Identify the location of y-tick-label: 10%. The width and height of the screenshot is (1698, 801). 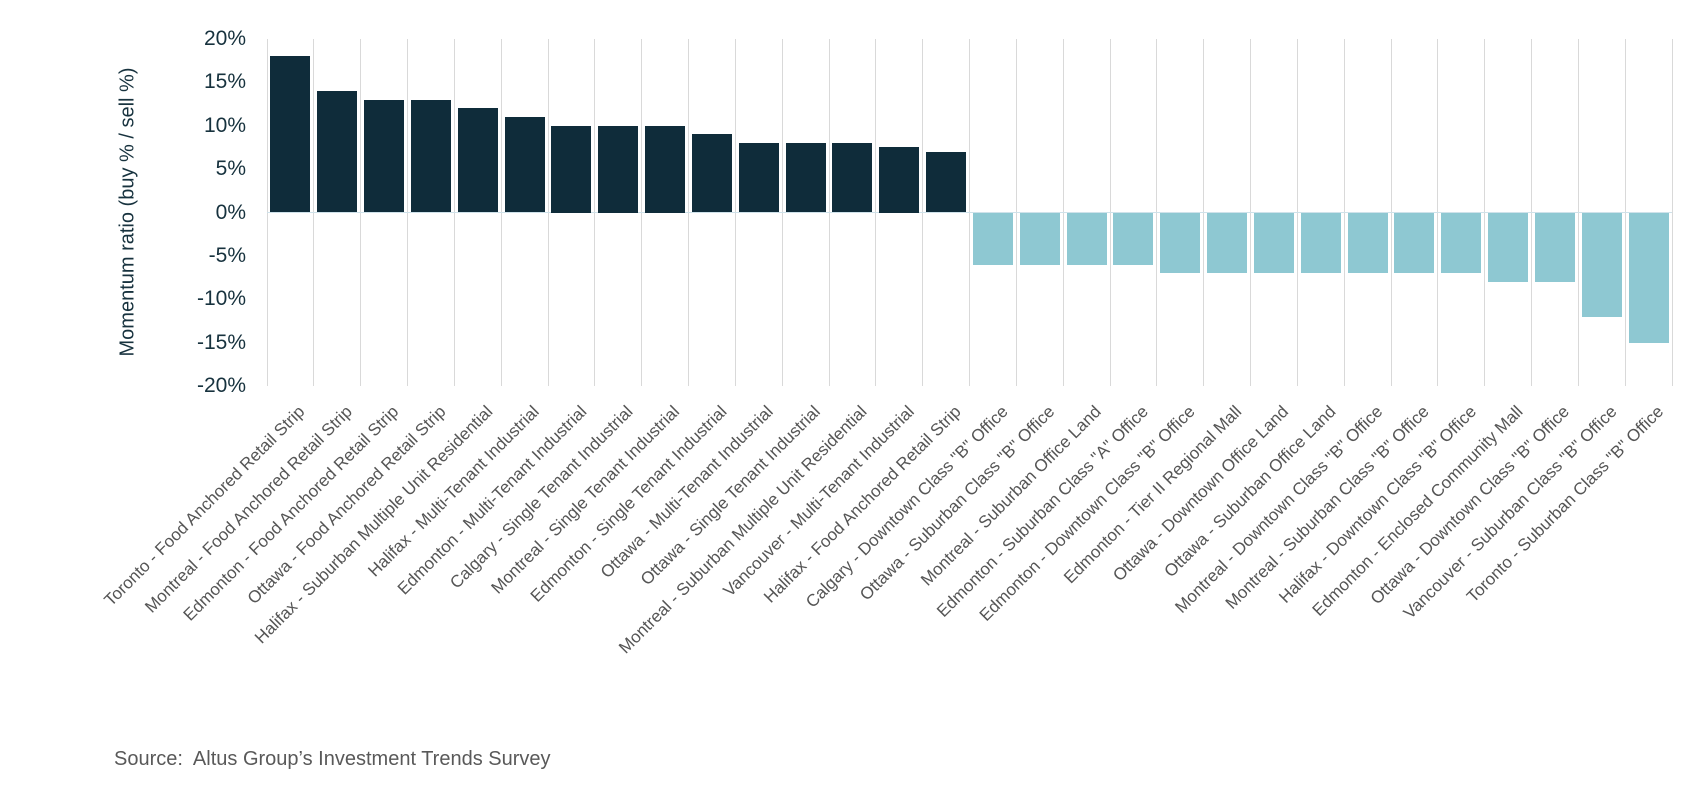
(224, 125).